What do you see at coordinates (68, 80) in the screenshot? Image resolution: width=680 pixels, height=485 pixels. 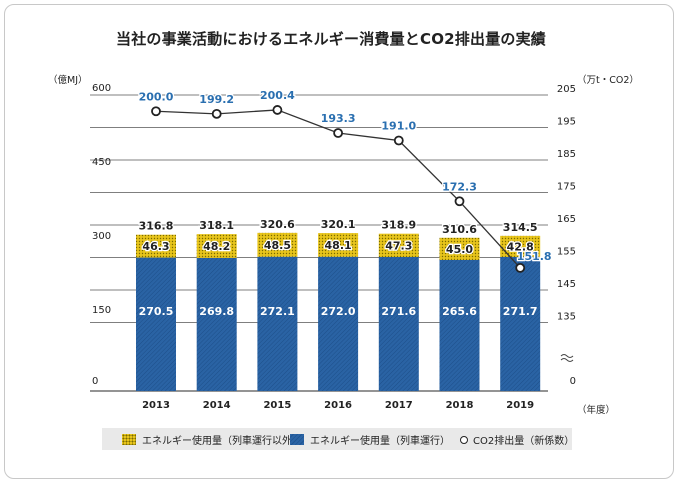 I see `left-axis-unit: （億MJ）` at bounding box center [68, 80].